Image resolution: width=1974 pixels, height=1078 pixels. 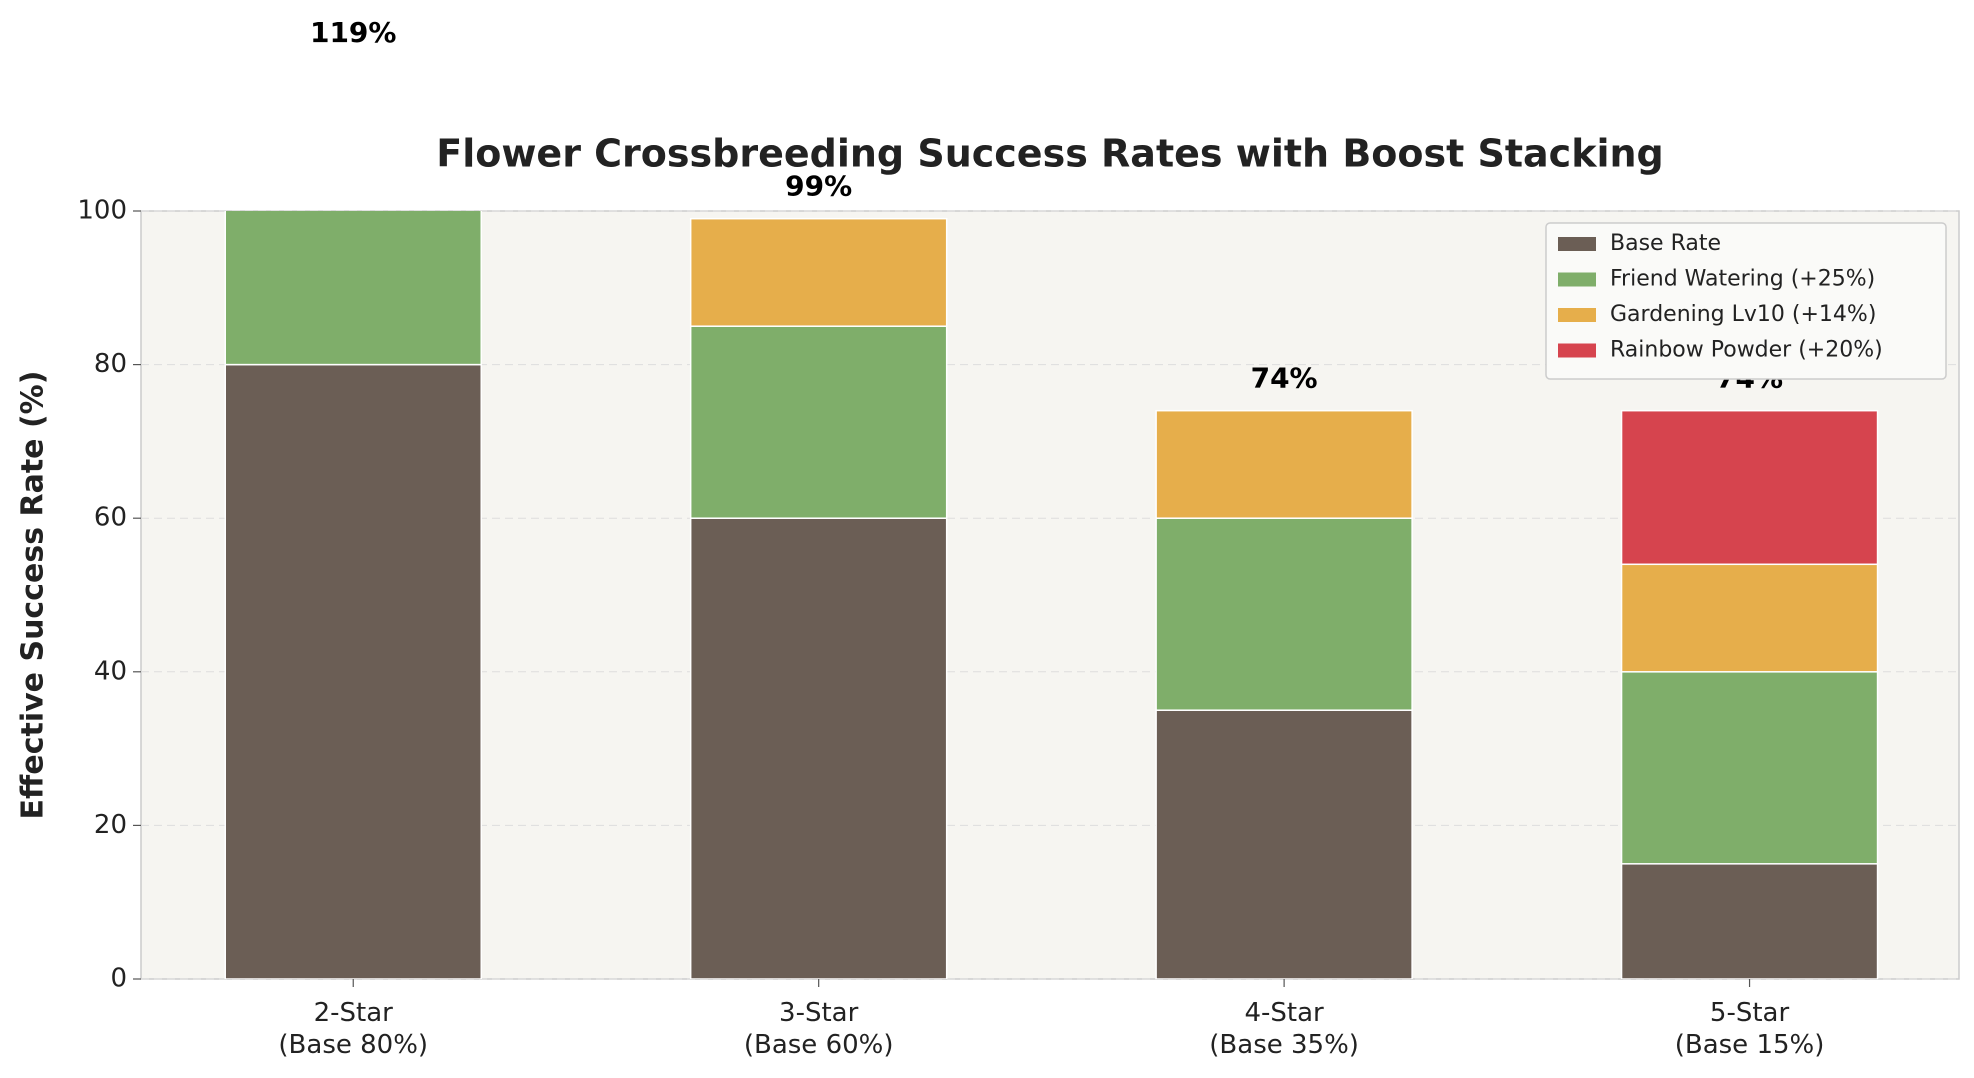 What do you see at coordinates (110, 825) in the screenshot?
I see `y-tick-label: 20` at bounding box center [110, 825].